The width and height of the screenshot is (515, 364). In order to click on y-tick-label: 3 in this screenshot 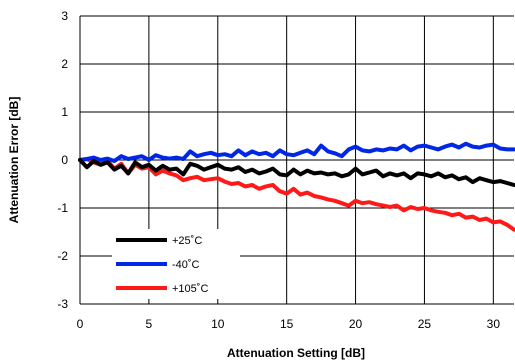, I will do `click(64, 16)`.